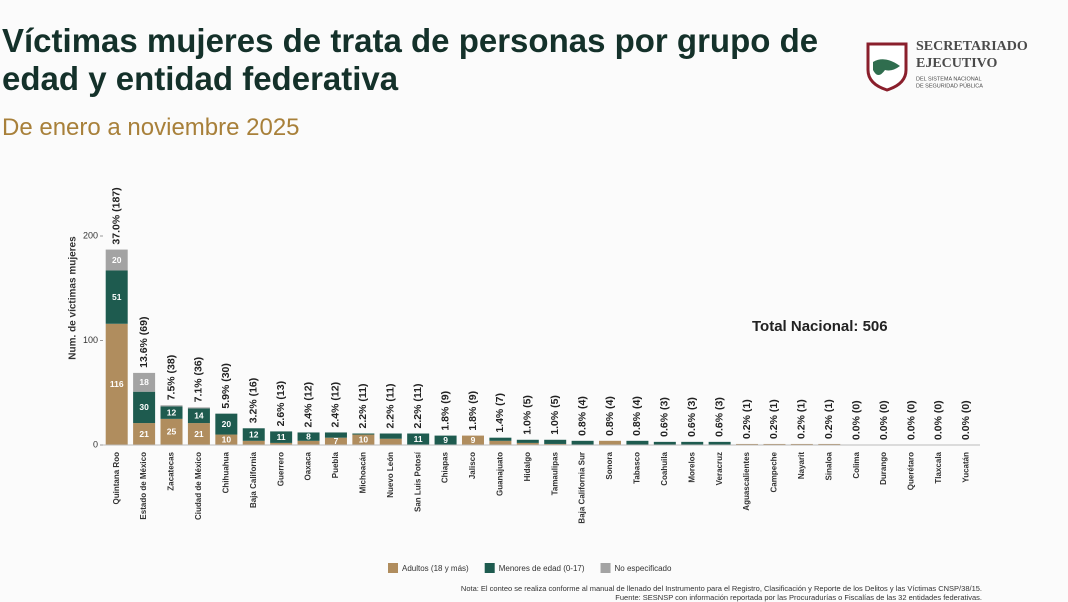 Image resolution: width=1068 pixels, height=602 pixels. What do you see at coordinates (199, 415) in the screenshot?
I see `segment-label: 14` at bounding box center [199, 415].